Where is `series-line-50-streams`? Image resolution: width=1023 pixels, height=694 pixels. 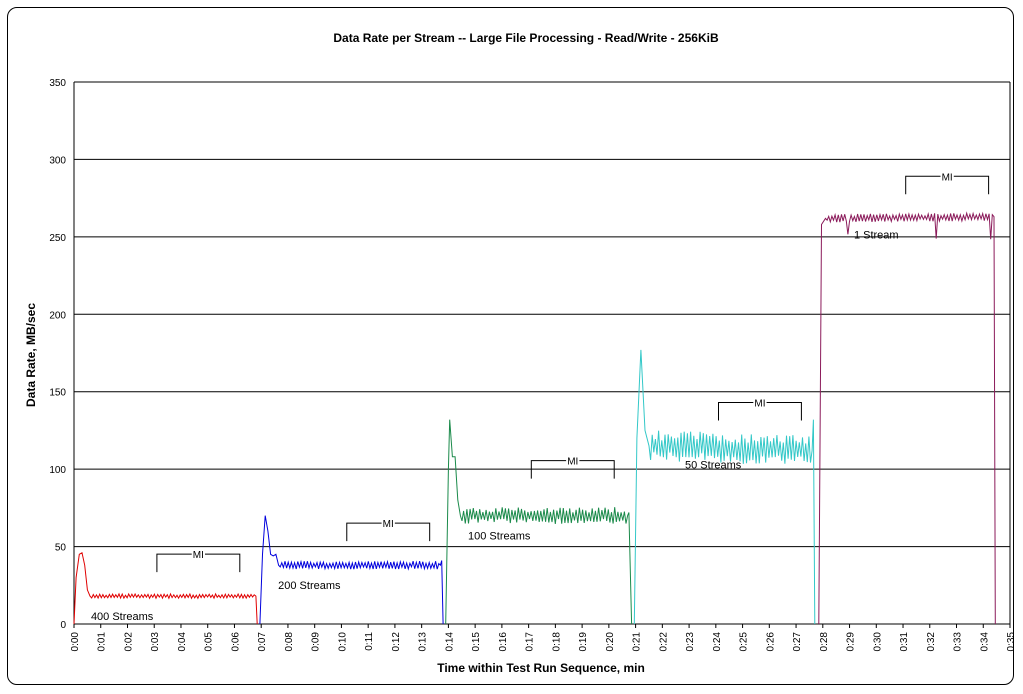
series-line-50-streams is located at coordinates (724, 487).